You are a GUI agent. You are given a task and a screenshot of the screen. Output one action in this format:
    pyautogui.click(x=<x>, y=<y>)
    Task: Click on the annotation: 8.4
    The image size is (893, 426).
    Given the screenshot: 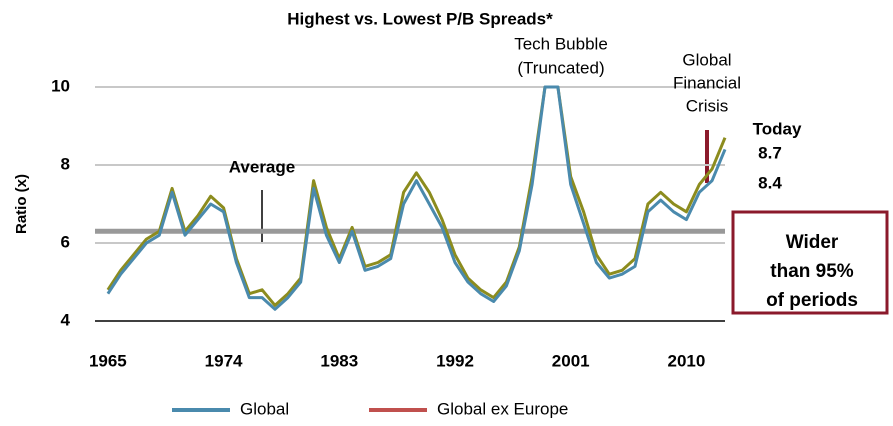 What is the action you would take?
    pyautogui.click(x=770, y=182)
    